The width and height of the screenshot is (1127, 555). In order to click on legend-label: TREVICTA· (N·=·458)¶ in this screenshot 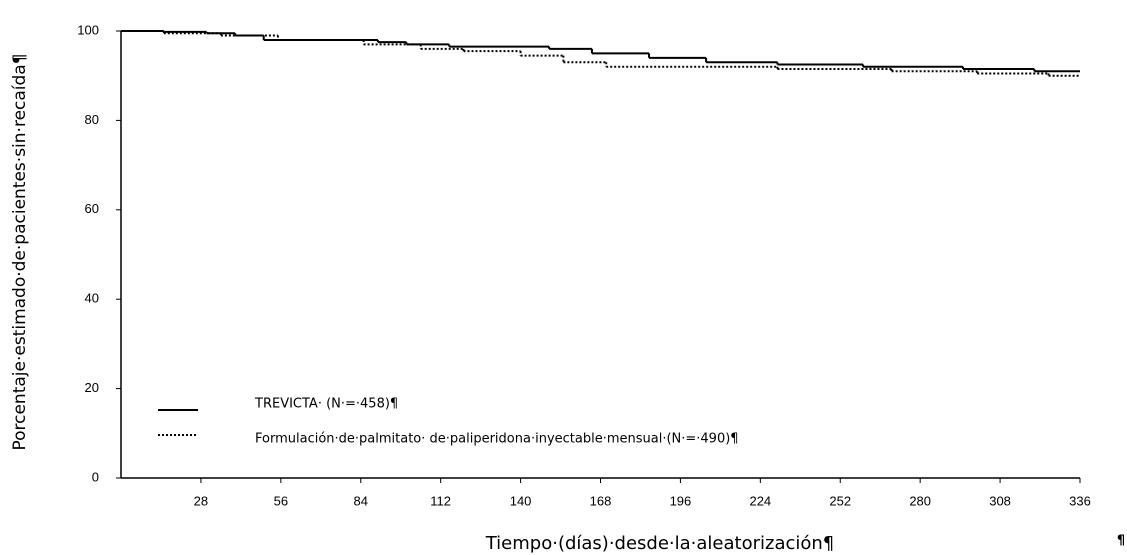, I will do `click(326, 404)`.